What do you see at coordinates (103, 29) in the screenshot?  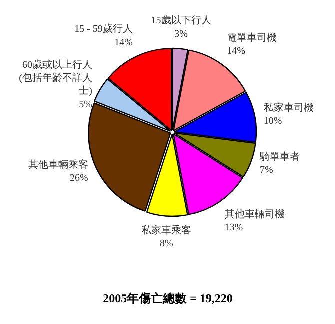 I see `slice-label: 15 - 59歲行人` at bounding box center [103, 29].